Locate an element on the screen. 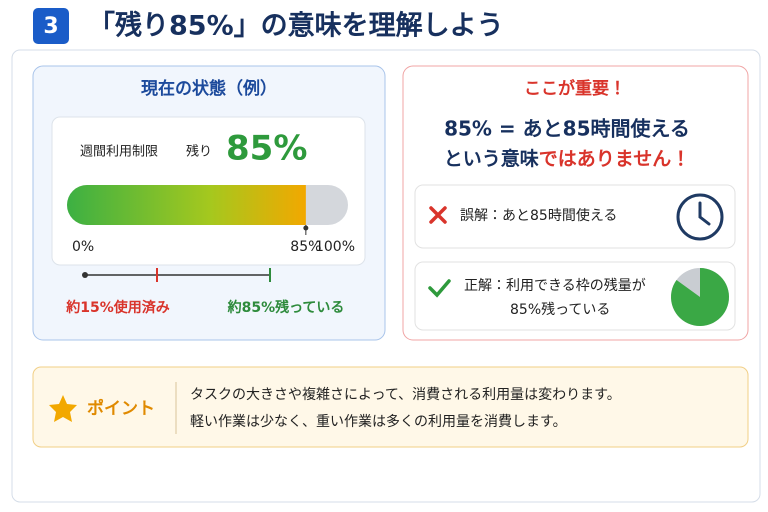 This screenshot has height=512, width=768. statement-line: という意味ではありません！ is located at coordinates (567, 159).